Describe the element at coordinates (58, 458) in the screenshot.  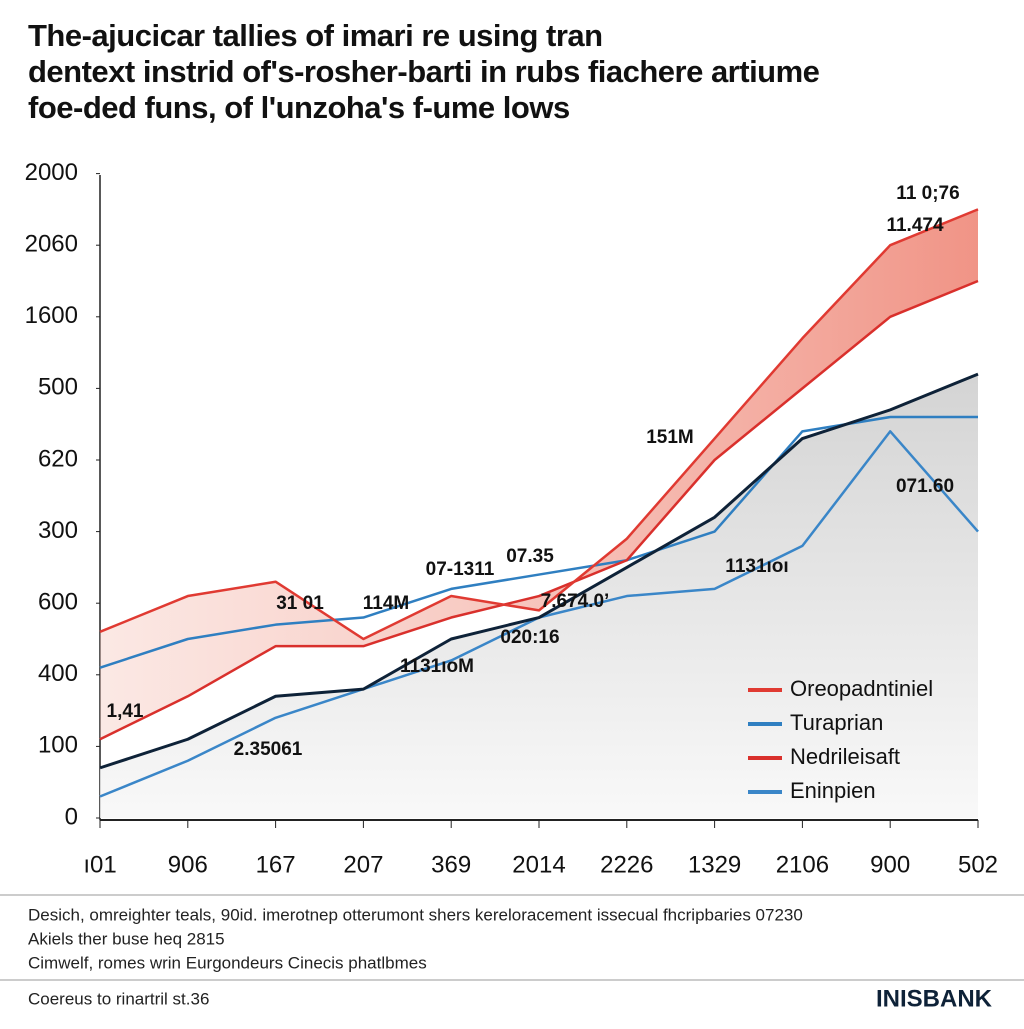
I see `y-tick-label: 620` at that location.